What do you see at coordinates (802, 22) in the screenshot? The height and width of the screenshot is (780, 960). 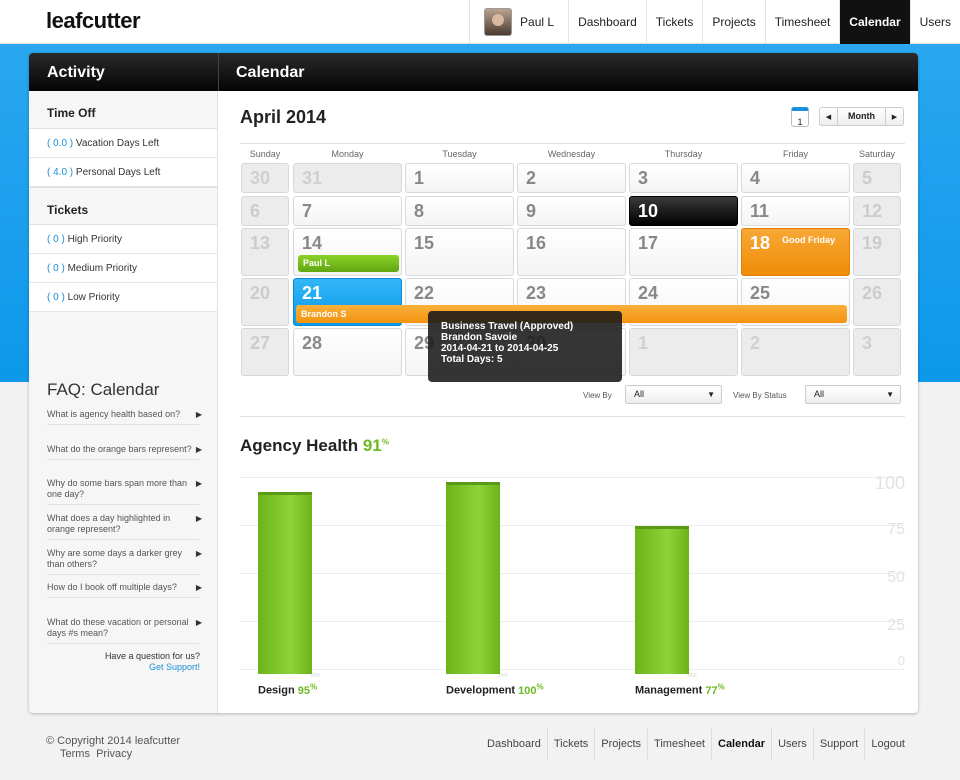 I see `nav-timesheet: Timesheet` at bounding box center [802, 22].